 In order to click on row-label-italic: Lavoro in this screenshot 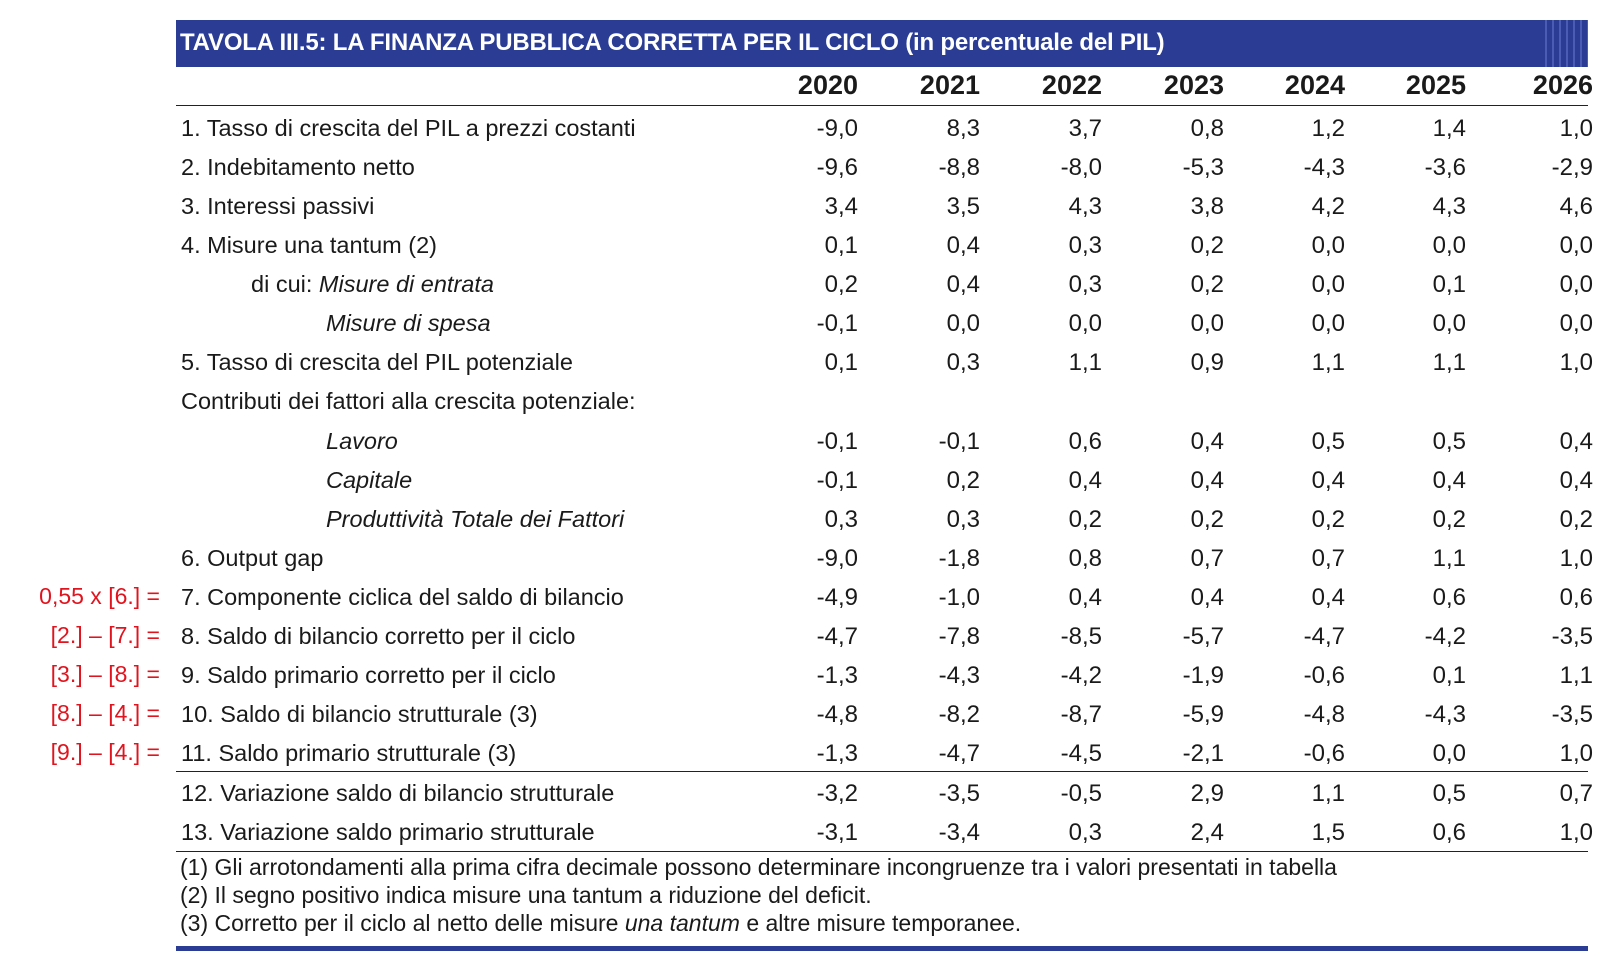, I will do `click(362, 441)`.